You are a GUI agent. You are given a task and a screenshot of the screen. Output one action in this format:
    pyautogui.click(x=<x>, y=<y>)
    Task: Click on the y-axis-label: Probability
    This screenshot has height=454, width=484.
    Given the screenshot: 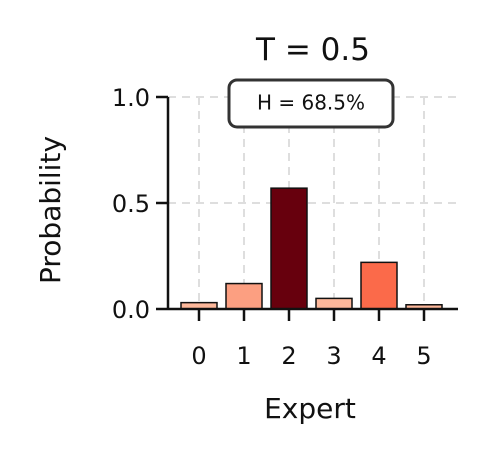 What is the action you would take?
    pyautogui.click(x=50, y=210)
    